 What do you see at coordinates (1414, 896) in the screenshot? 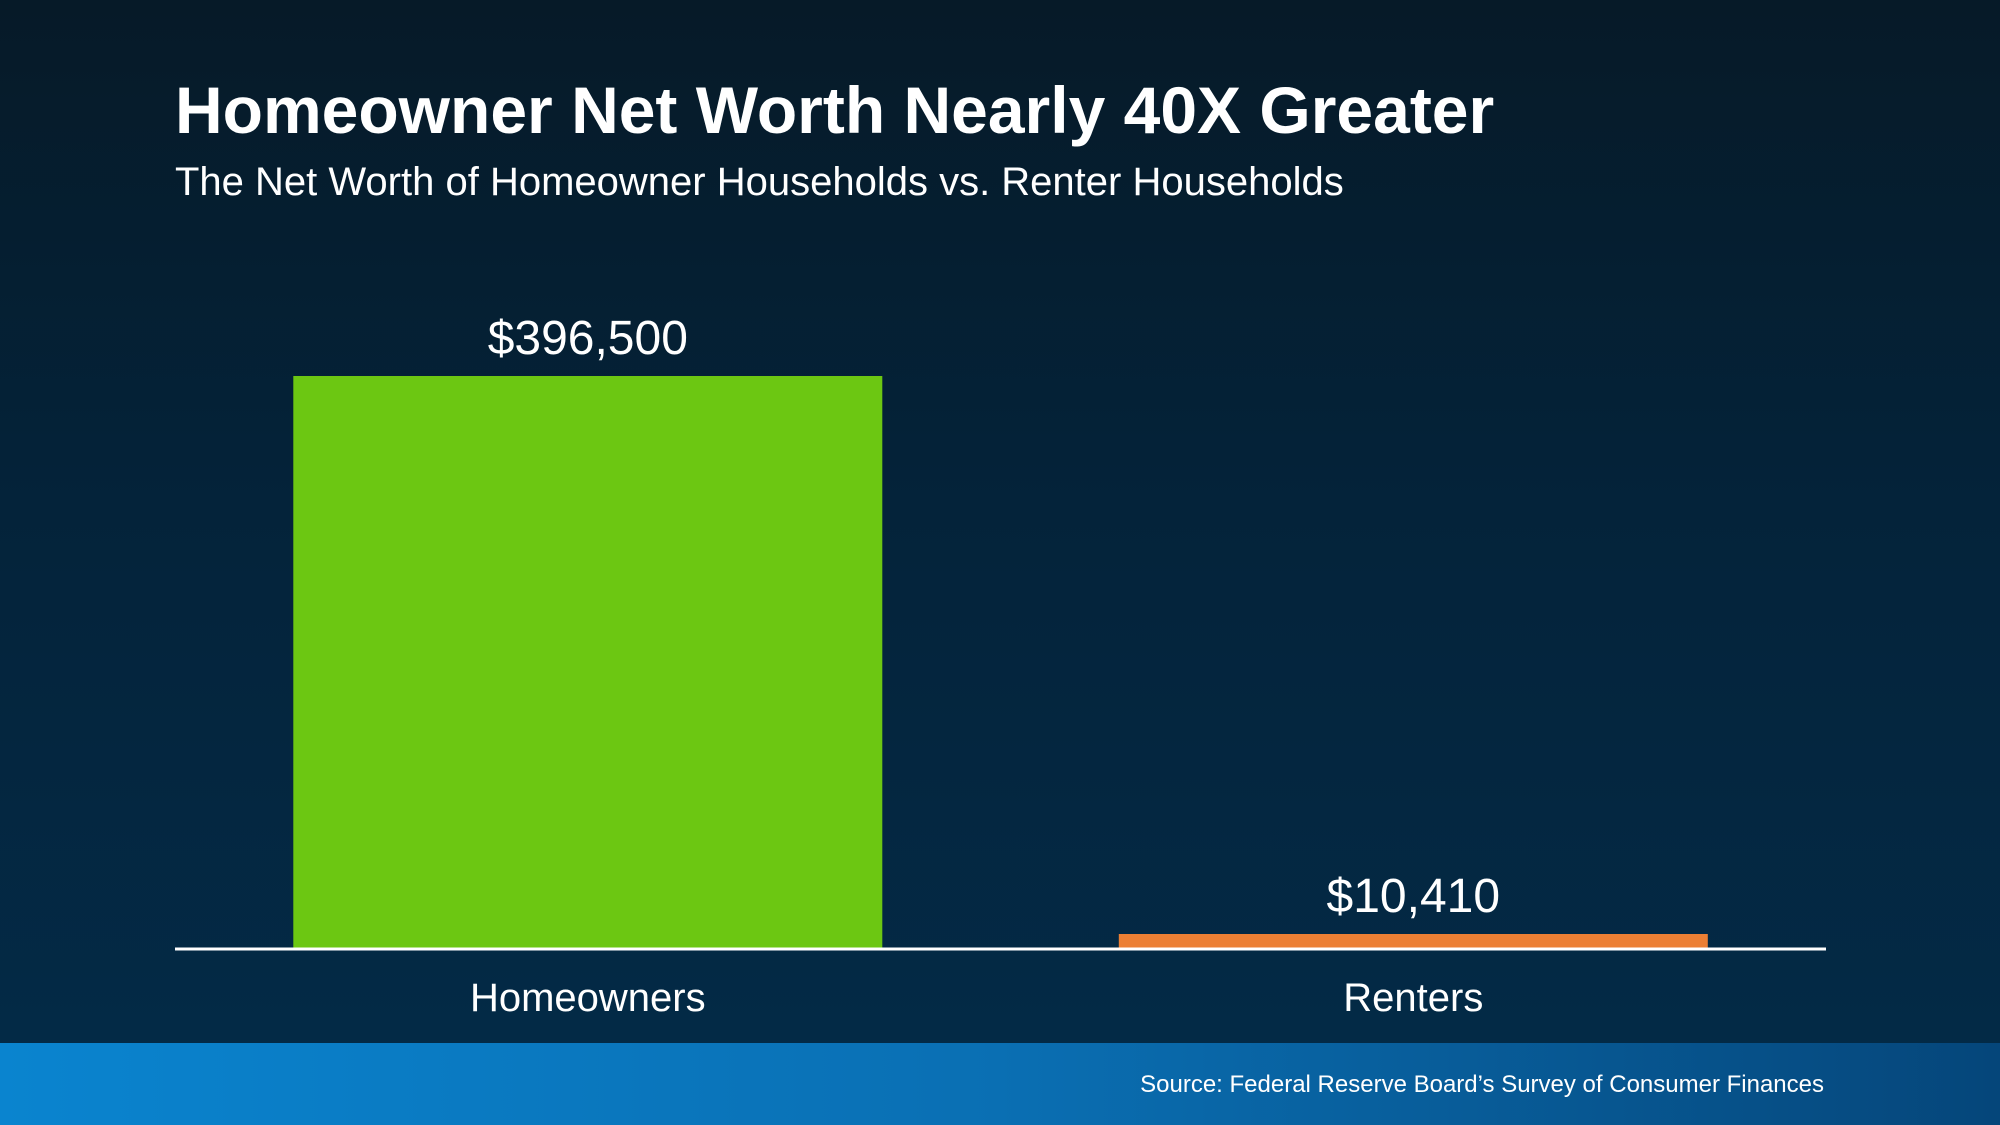
I see `data-label-renters: $10,410` at bounding box center [1414, 896].